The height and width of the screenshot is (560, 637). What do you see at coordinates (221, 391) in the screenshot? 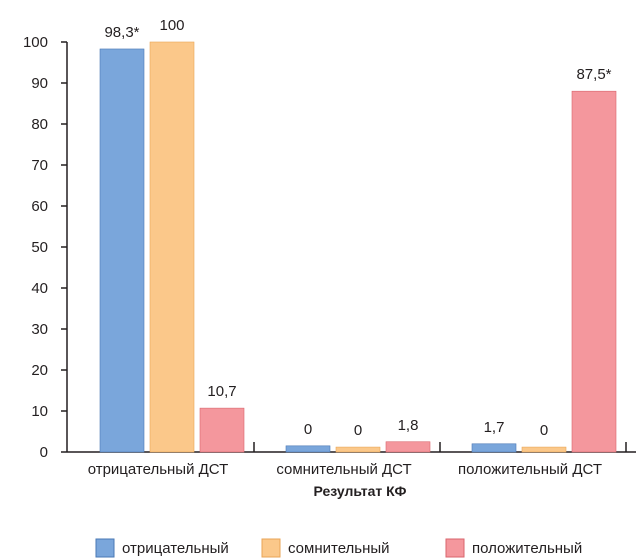
I see `data-label: 10,7` at bounding box center [221, 391].